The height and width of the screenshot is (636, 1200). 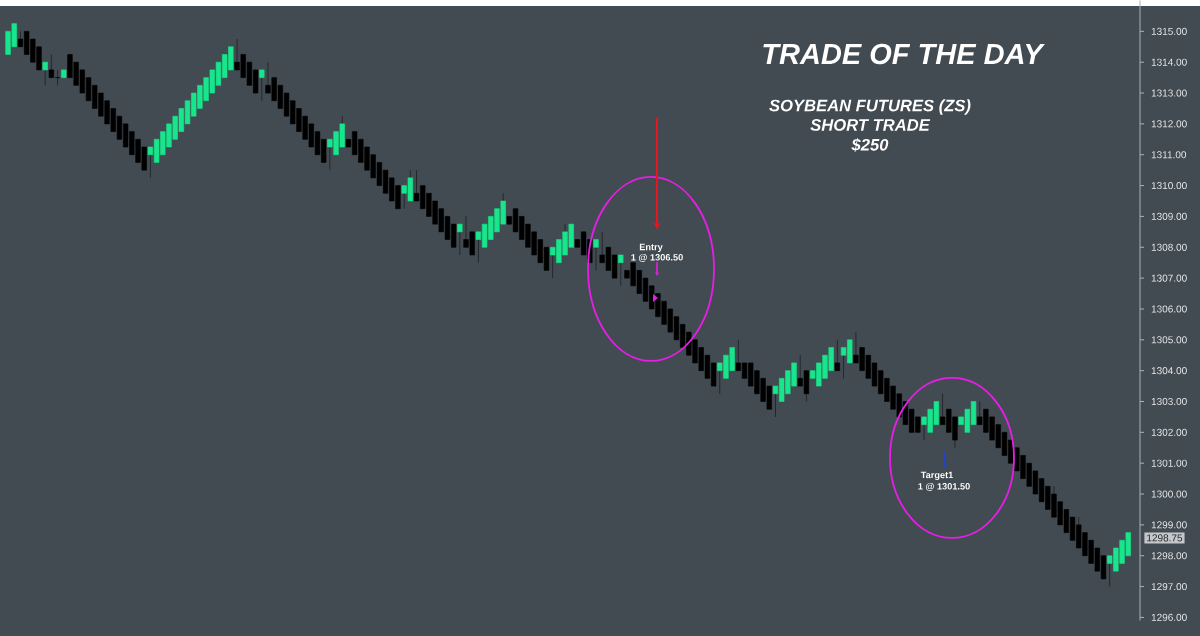 I want to click on annotation: Entry, so click(x=651, y=248).